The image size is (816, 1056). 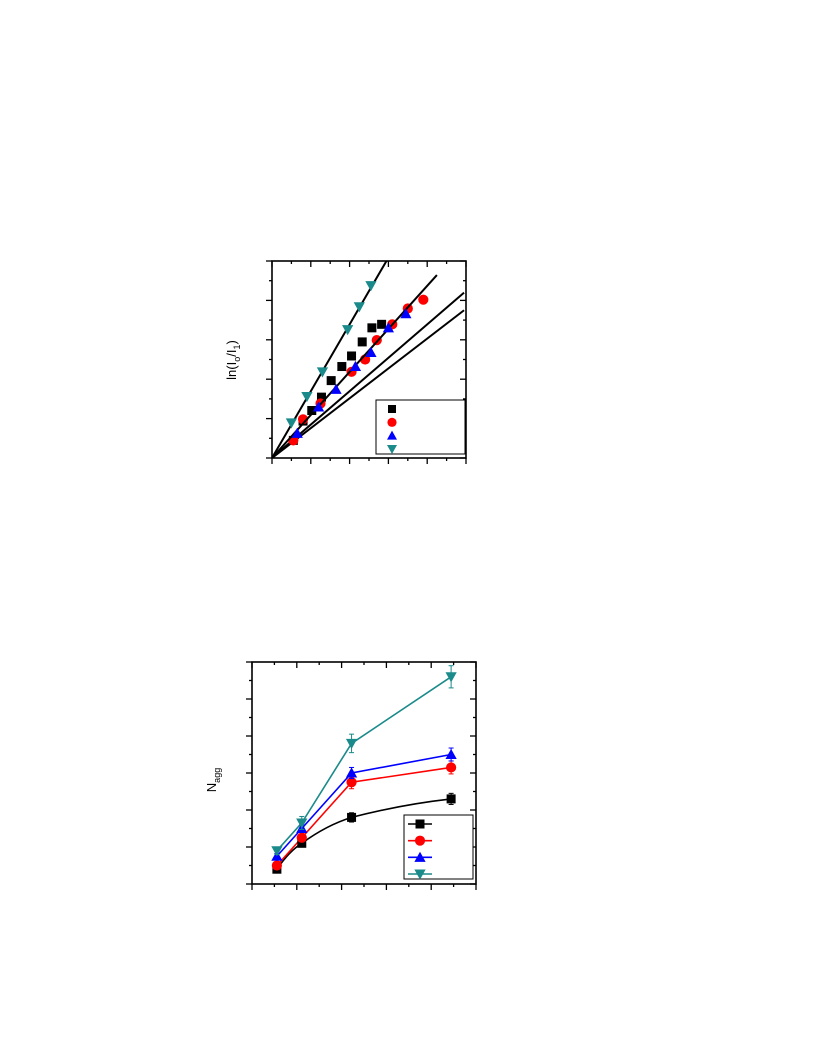 I want to click on chart-2: Nagg, so click(x=340, y=775).